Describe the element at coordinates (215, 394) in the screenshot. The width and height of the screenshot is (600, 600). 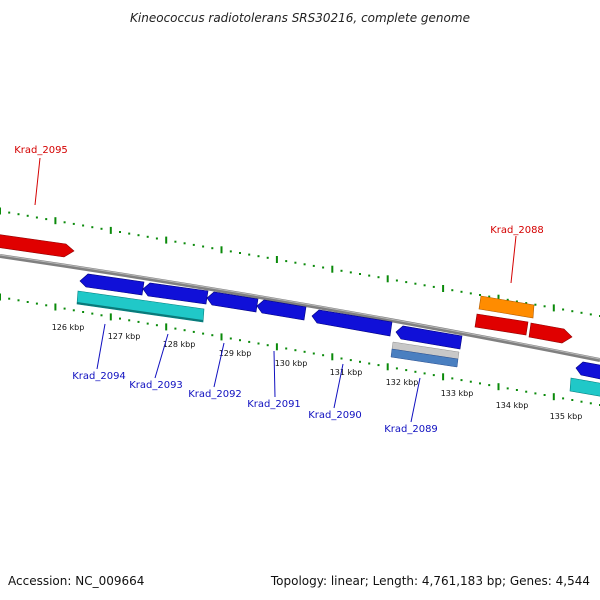
I see `gene-label: Krad_2092` at that location.